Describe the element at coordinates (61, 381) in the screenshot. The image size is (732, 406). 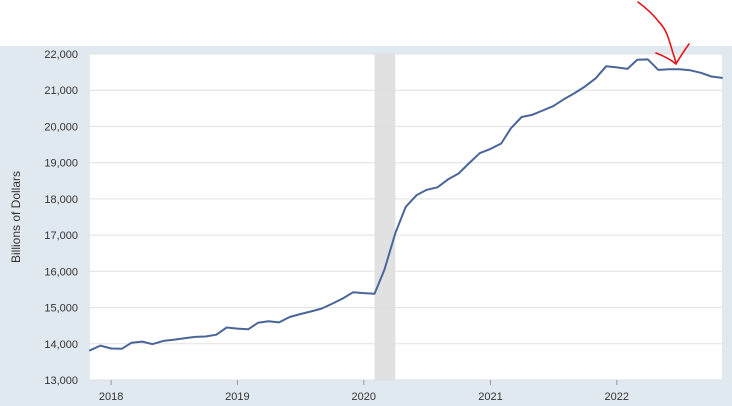
I see `y-tick-label-13000: 13,000` at that location.